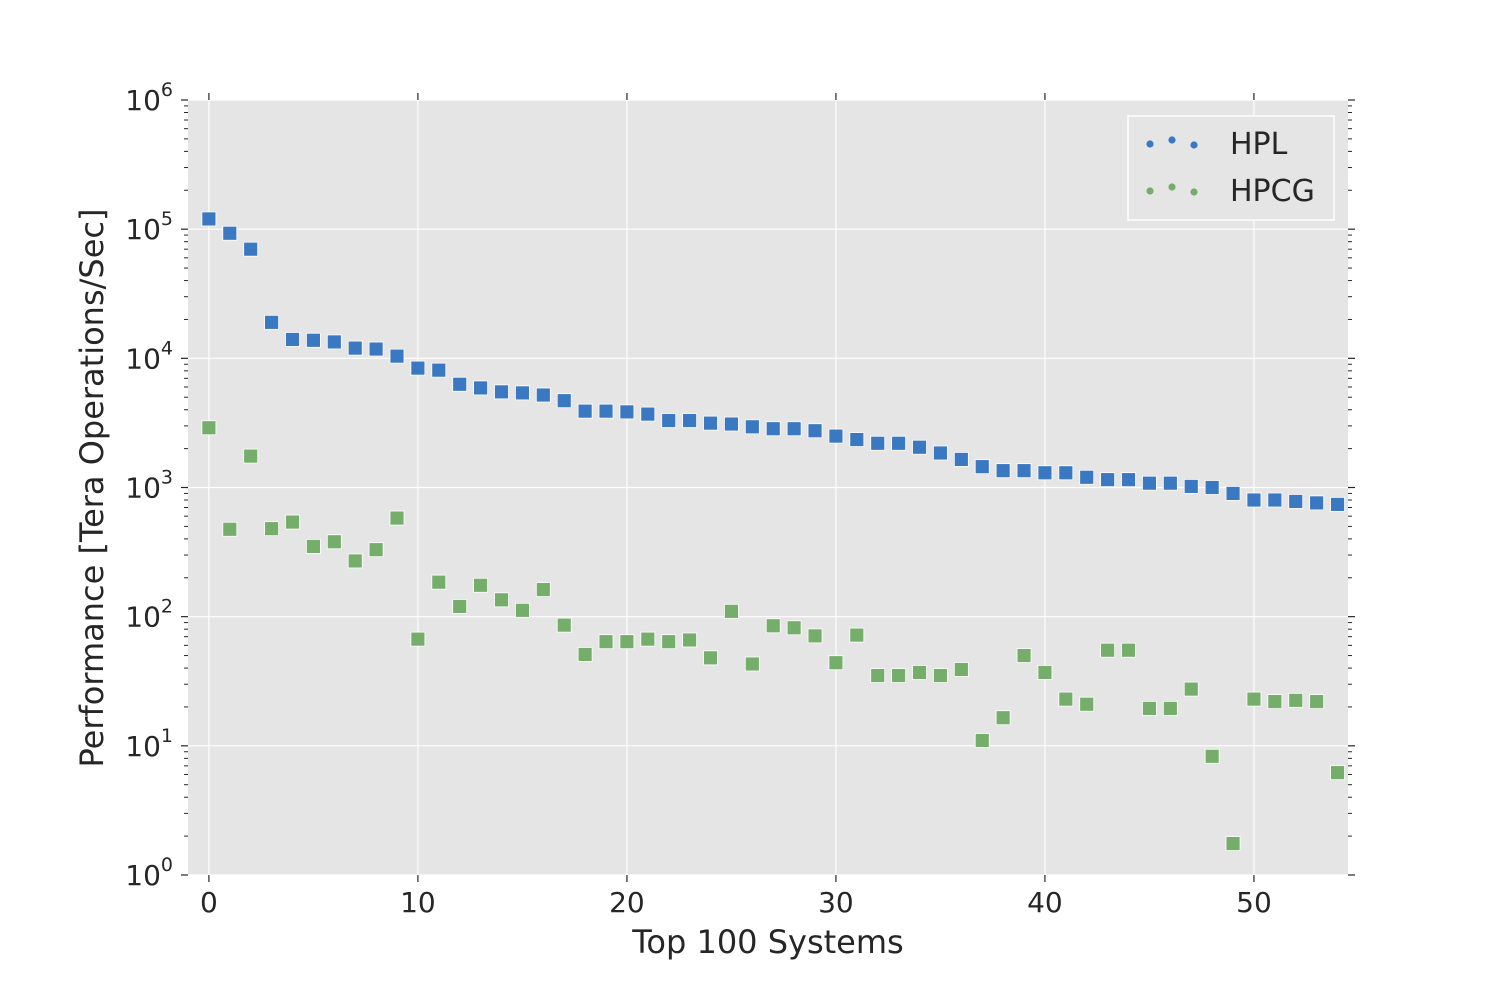 The width and height of the screenshot is (1500, 1000). Describe the element at coordinates (149, 744) in the screenshot. I see `y-tick-label: 10¹` at that location.